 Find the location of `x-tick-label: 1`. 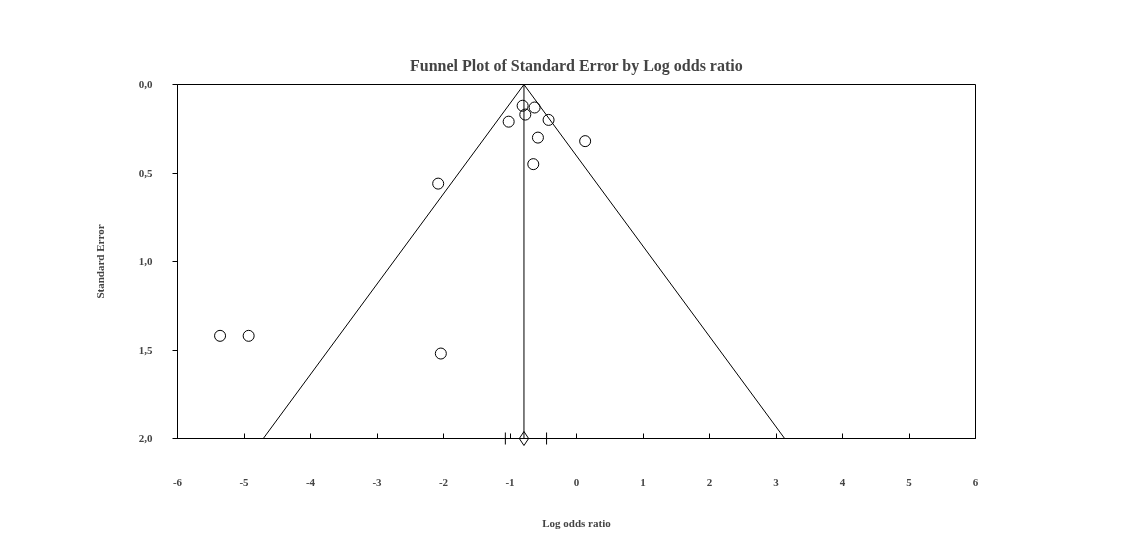

x-tick-label: 1 is located at coordinates (643, 481).